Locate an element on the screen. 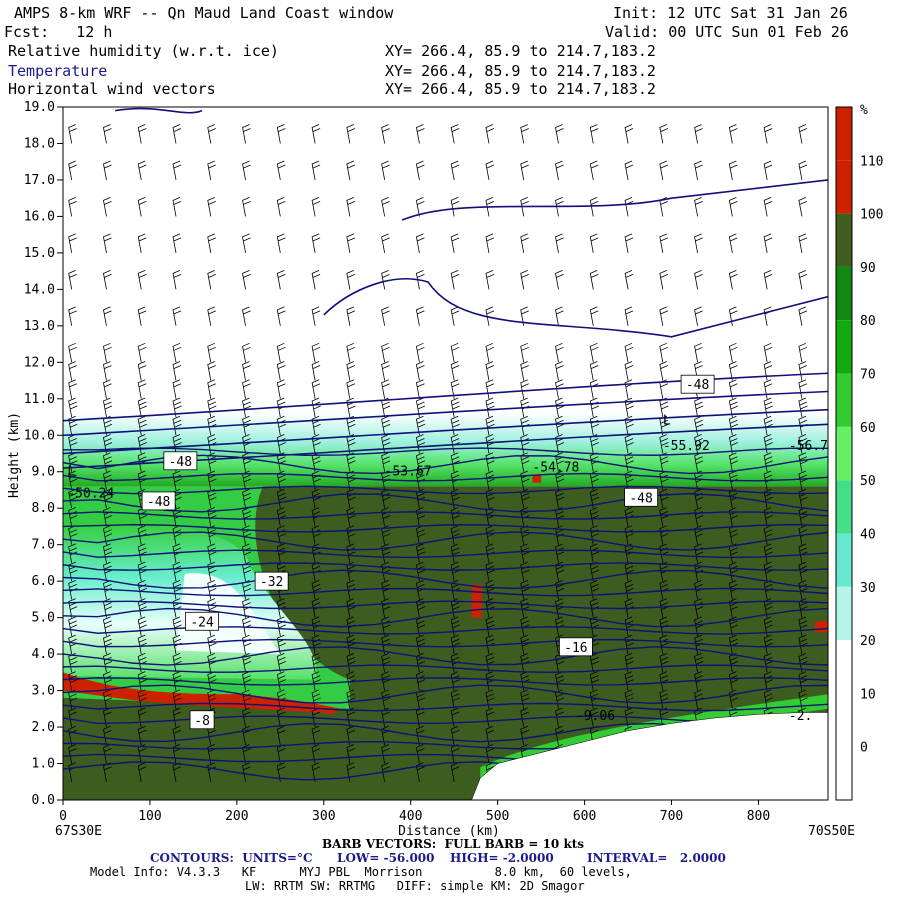 This screenshot has width=900, height=900. extremum-label: L is located at coordinates (71, 471).